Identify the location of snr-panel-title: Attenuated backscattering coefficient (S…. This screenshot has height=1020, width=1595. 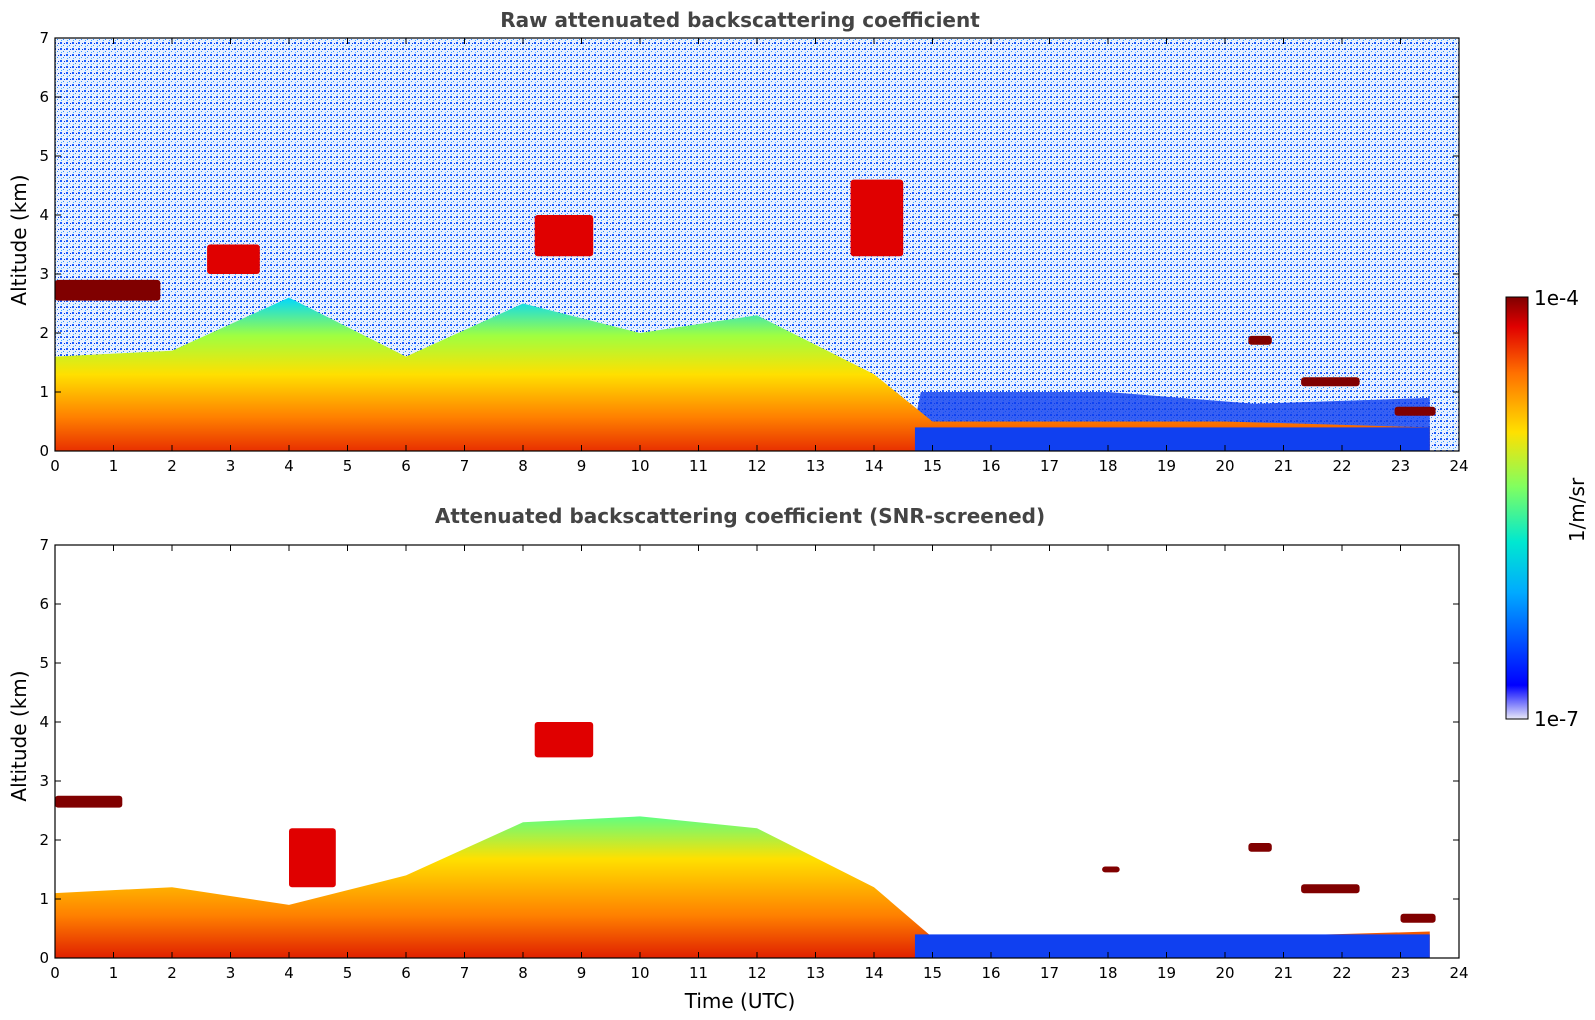
(740, 516).